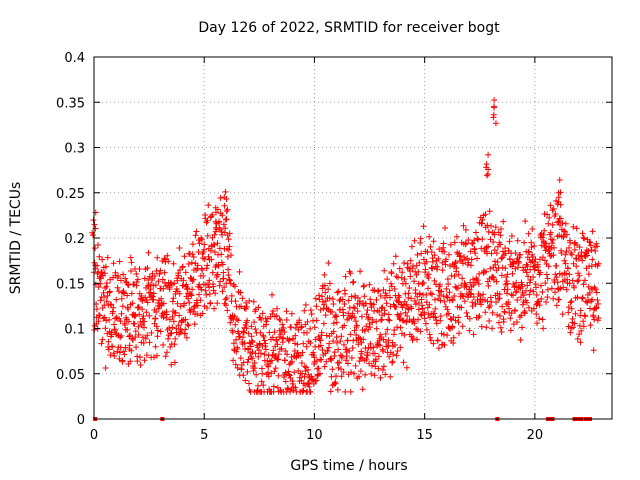  Describe the element at coordinates (70, 194) in the screenshot. I see `y-tick-label: 0.25` at that location.